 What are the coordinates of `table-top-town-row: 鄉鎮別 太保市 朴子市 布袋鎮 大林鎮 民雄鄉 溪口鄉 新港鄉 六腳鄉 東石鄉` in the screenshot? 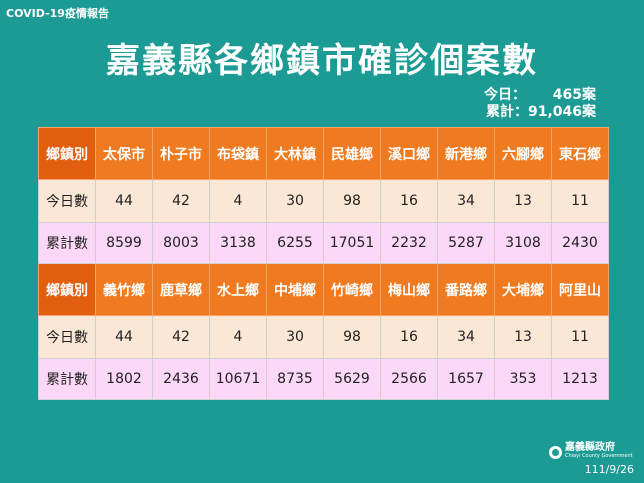 It's located at (323, 153).